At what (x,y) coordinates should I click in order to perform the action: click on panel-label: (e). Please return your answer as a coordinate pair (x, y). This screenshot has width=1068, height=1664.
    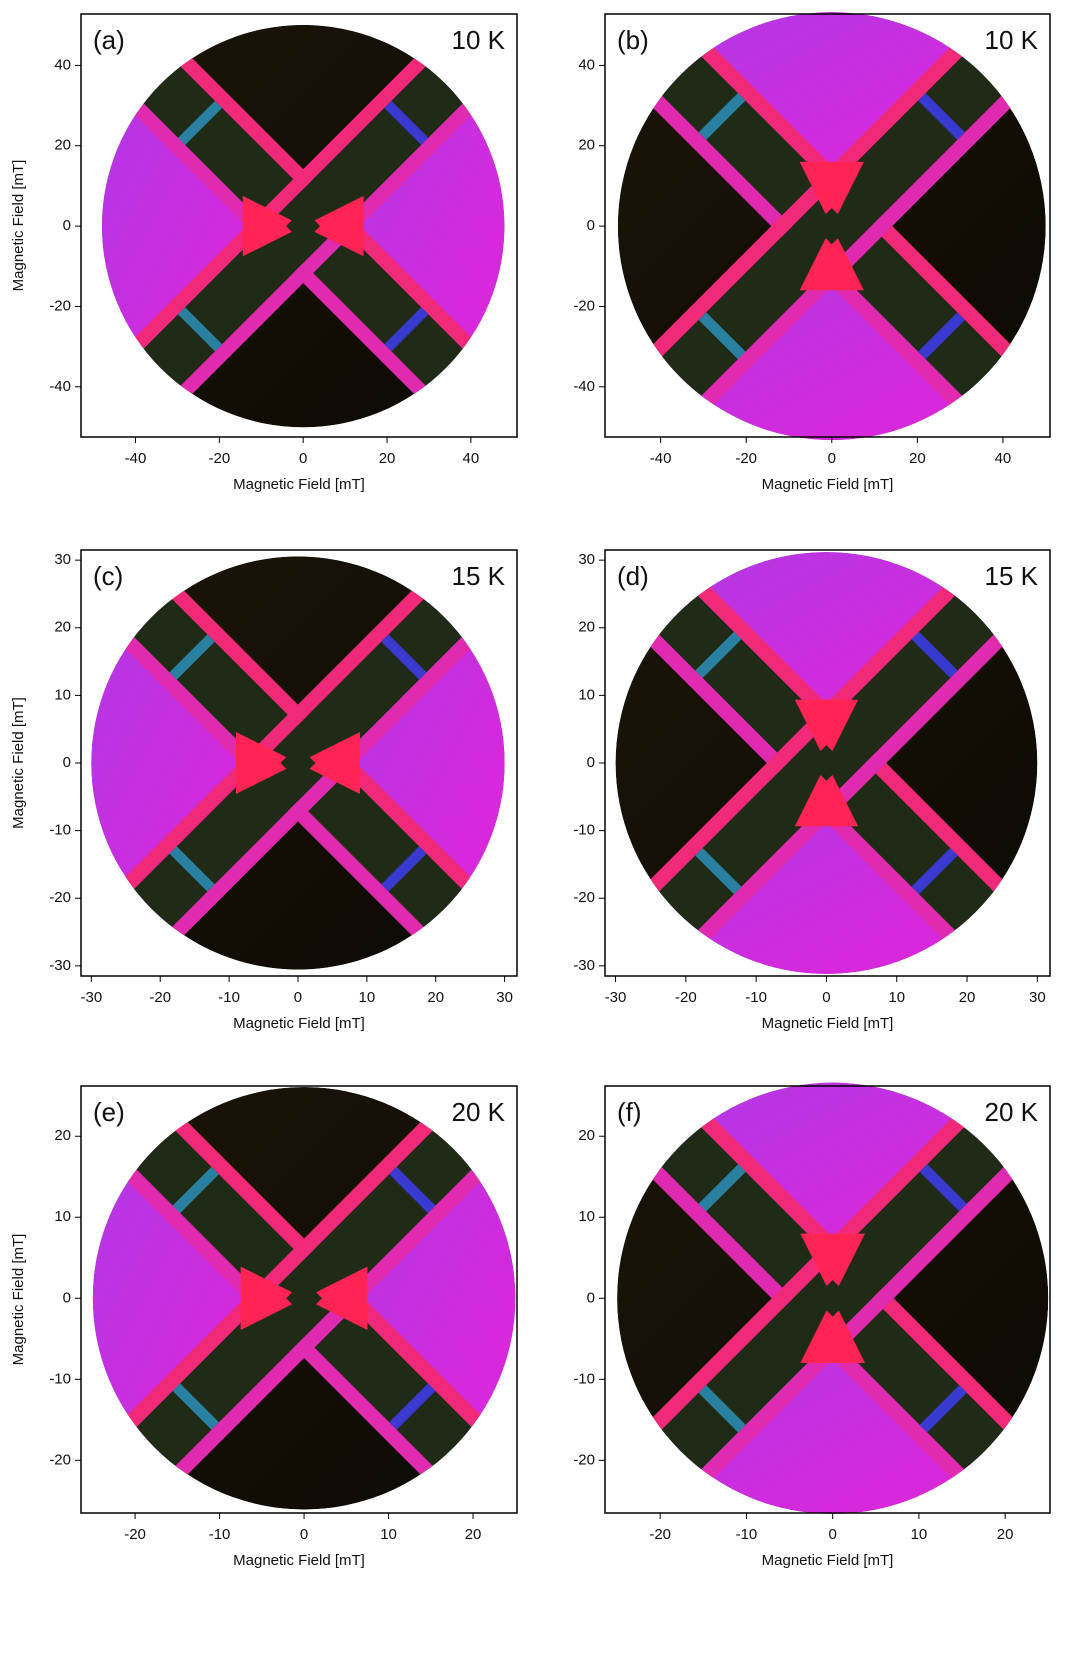
    Looking at the image, I should click on (109, 1112).